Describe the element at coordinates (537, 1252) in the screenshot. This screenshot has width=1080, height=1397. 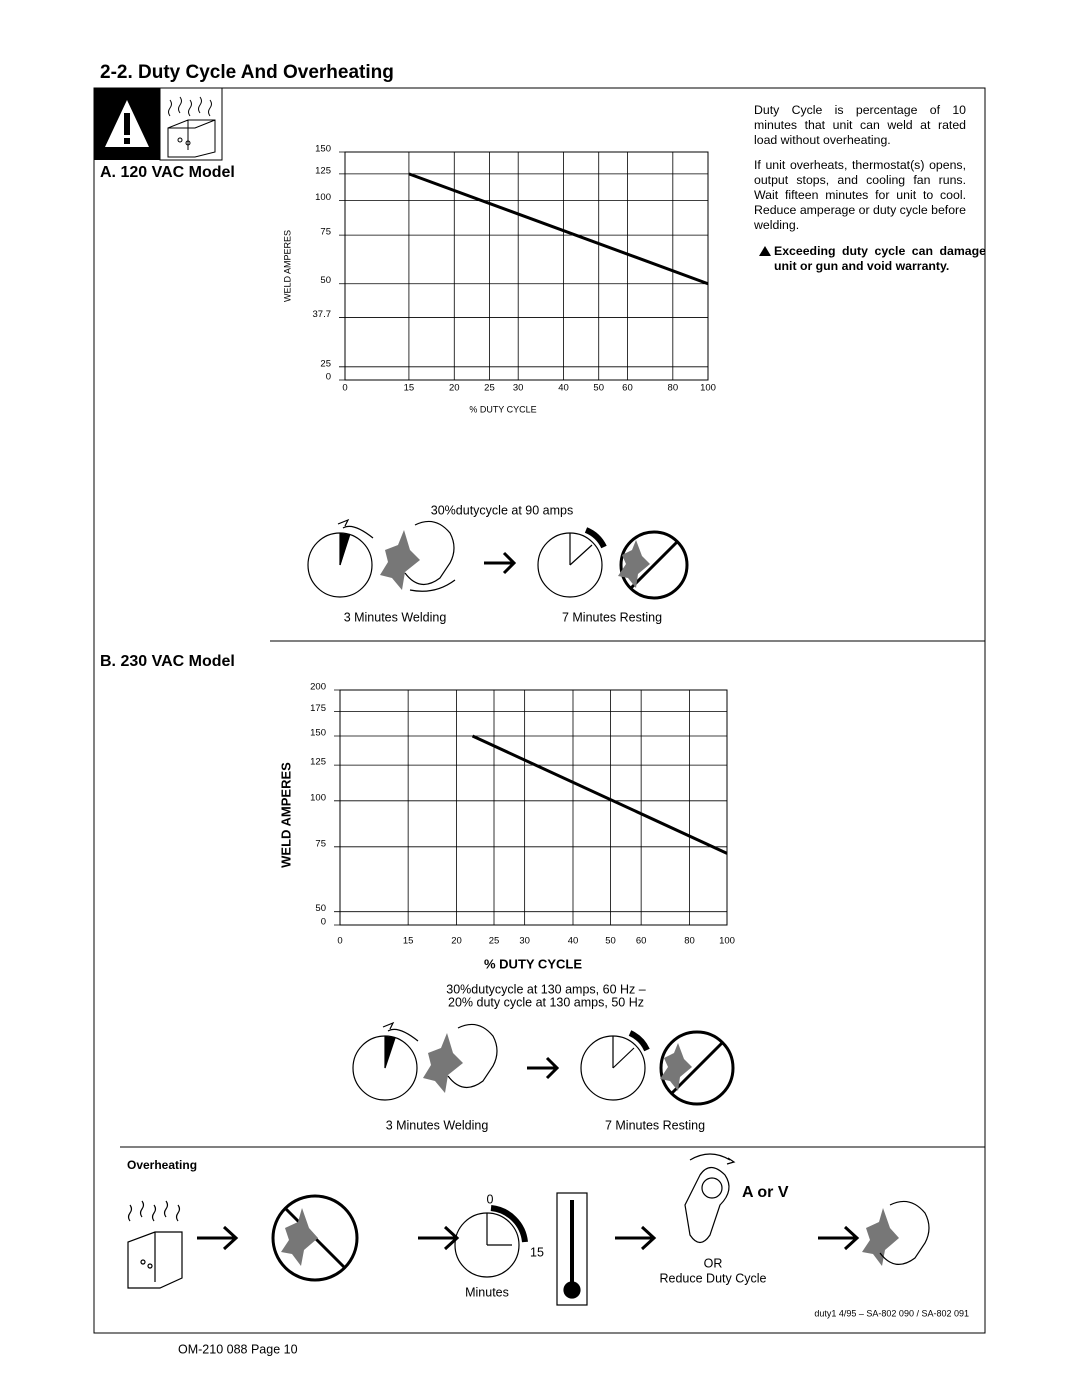
I see `clock-label: 15` at that location.